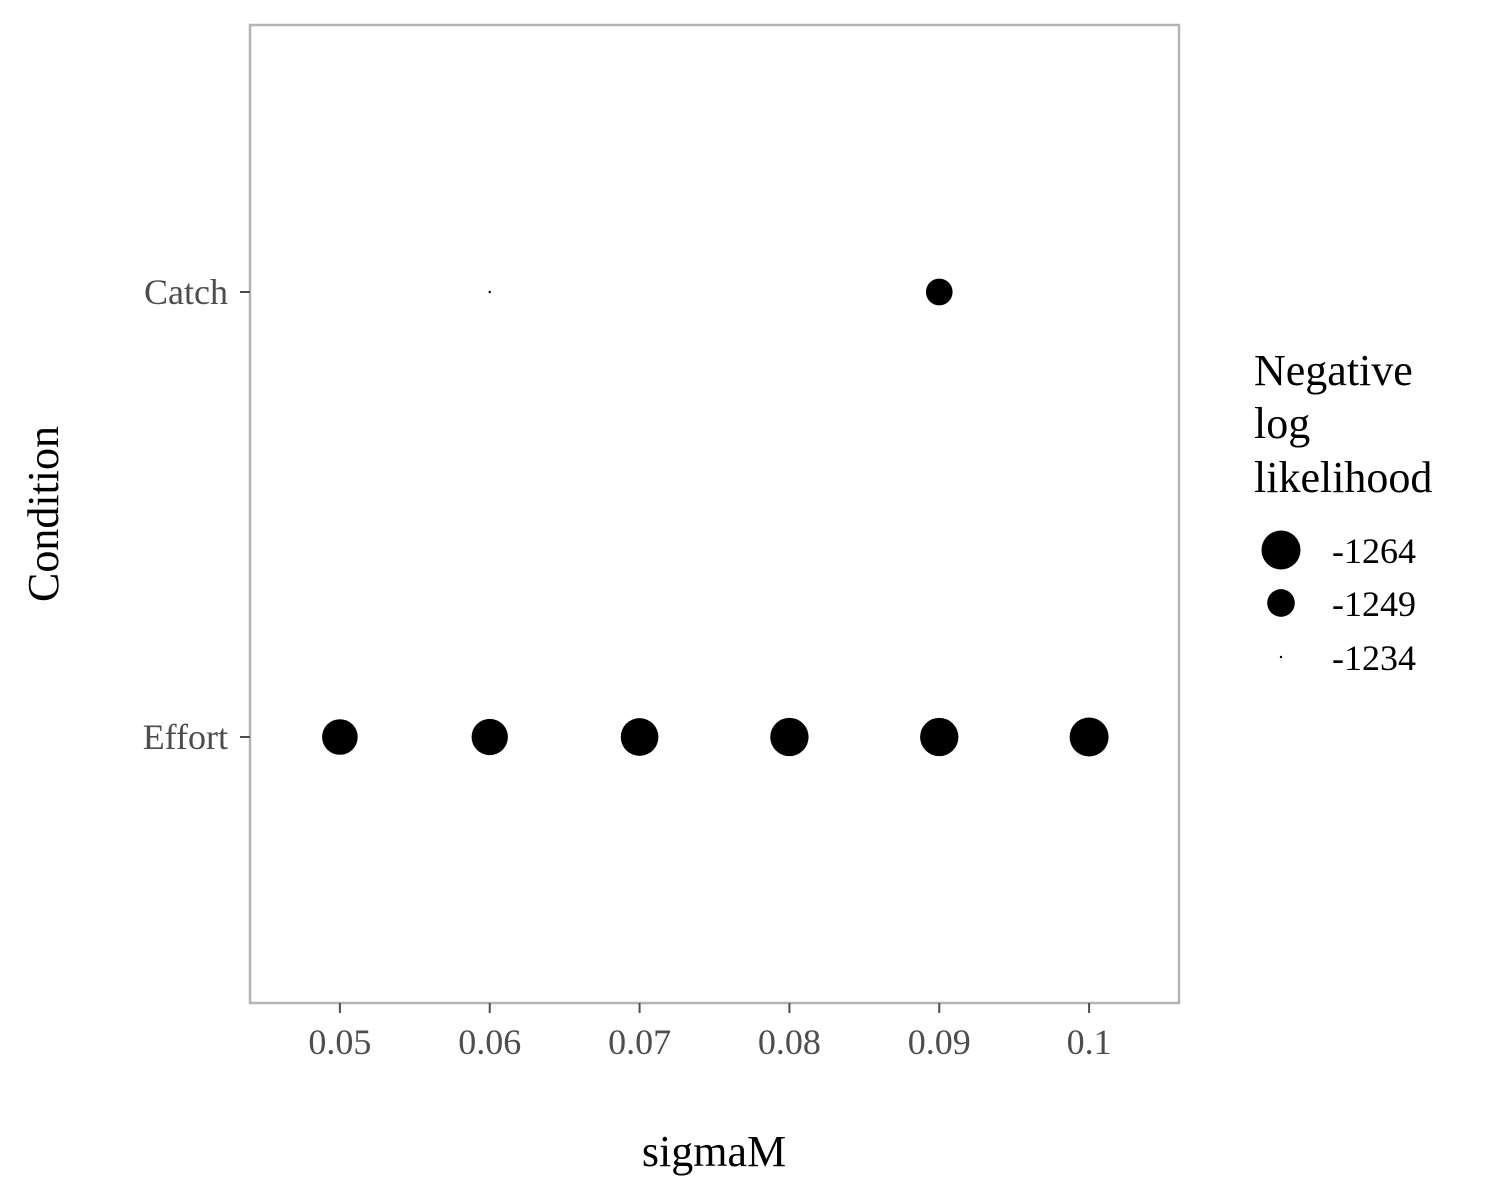 This screenshot has width=1500, height=1200. I want to click on legend-label: -1264, so click(1374, 551).